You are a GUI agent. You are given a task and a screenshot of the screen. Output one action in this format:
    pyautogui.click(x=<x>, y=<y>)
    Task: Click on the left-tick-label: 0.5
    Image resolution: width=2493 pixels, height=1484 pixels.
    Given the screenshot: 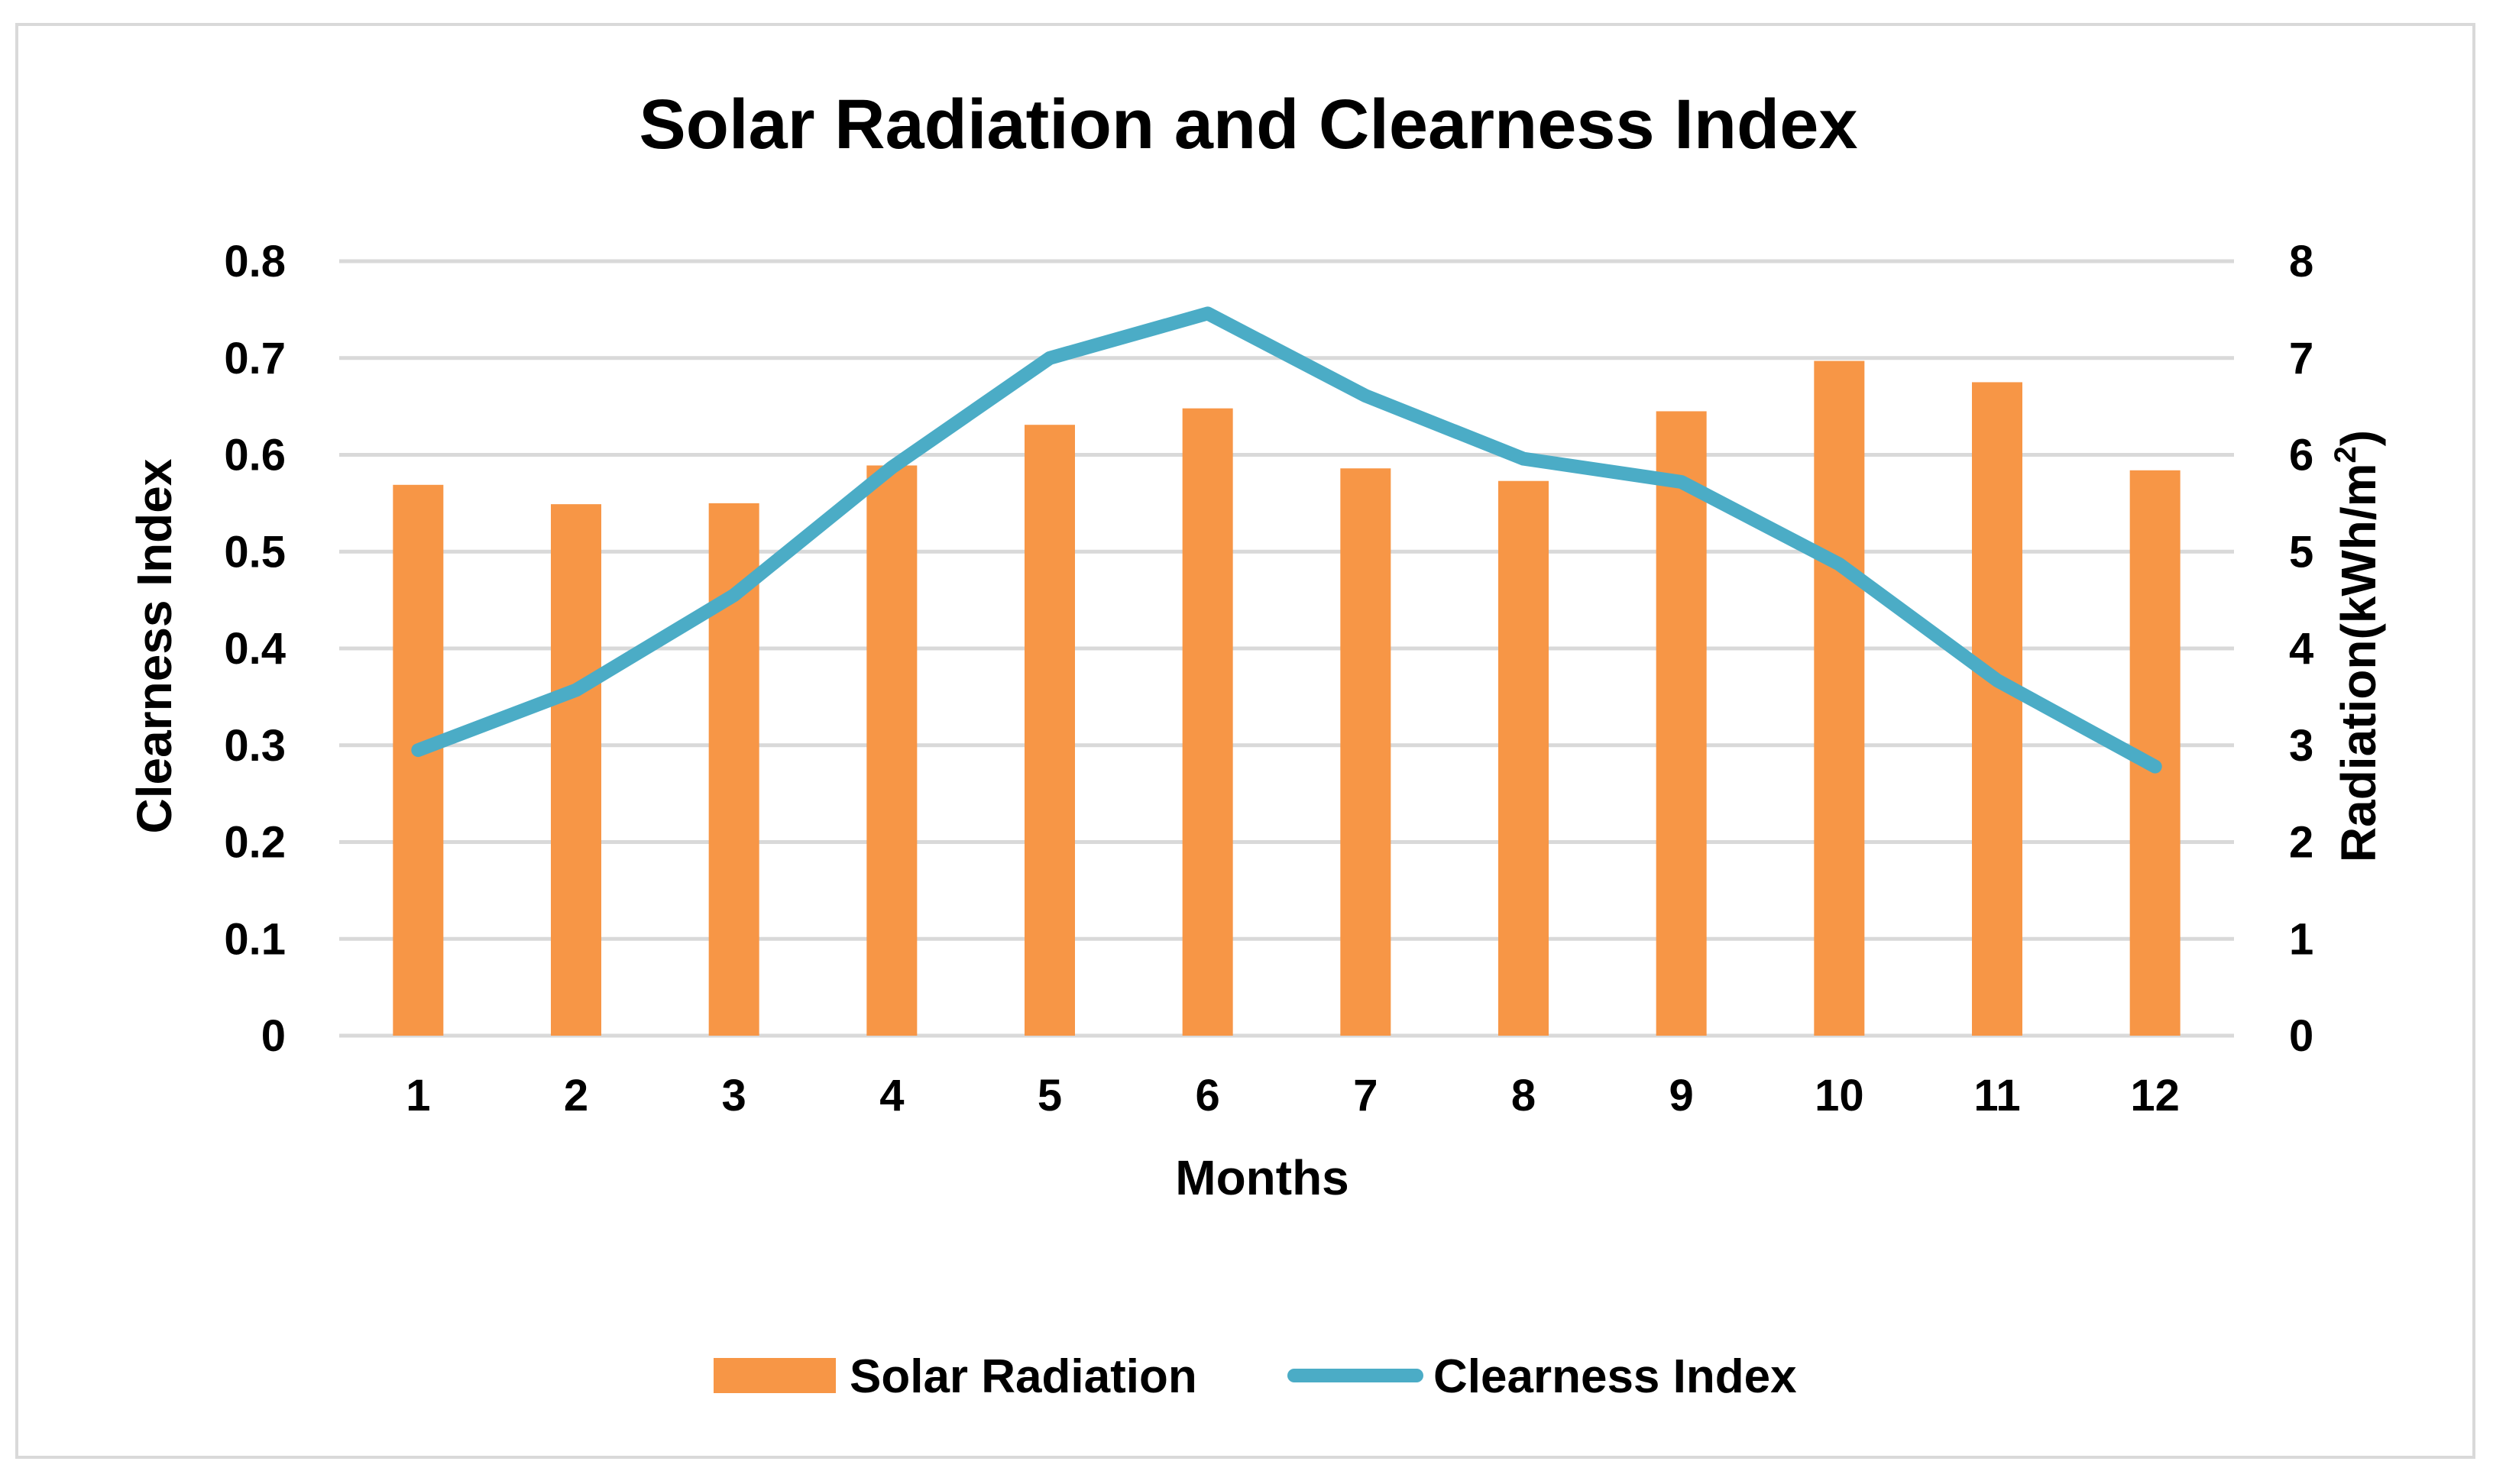 What is the action you would take?
    pyautogui.click(x=255, y=552)
    